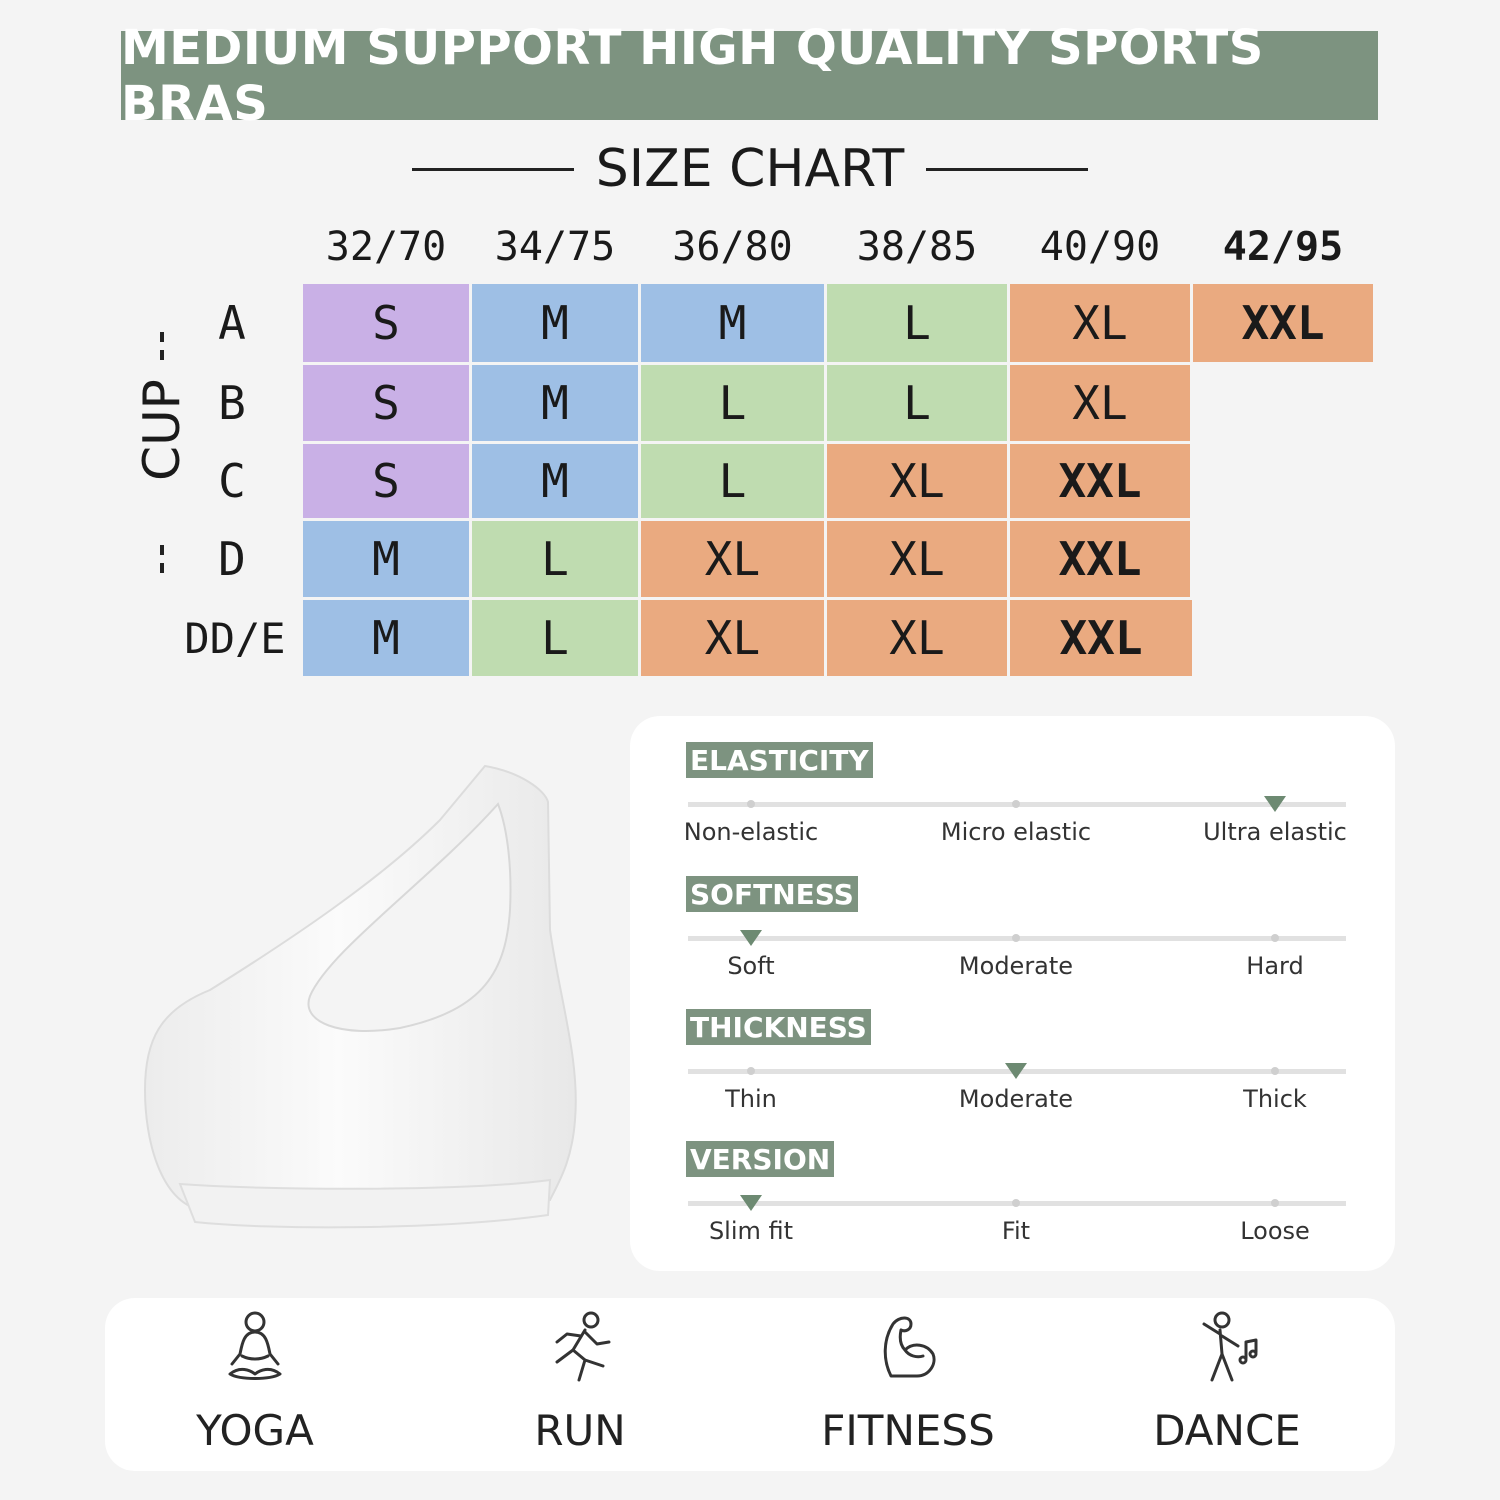  What do you see at coordinates (1275, 1099) in the screenshot?
I see `attribute-option-label: Thick` at bounding box center [1275, 1099].